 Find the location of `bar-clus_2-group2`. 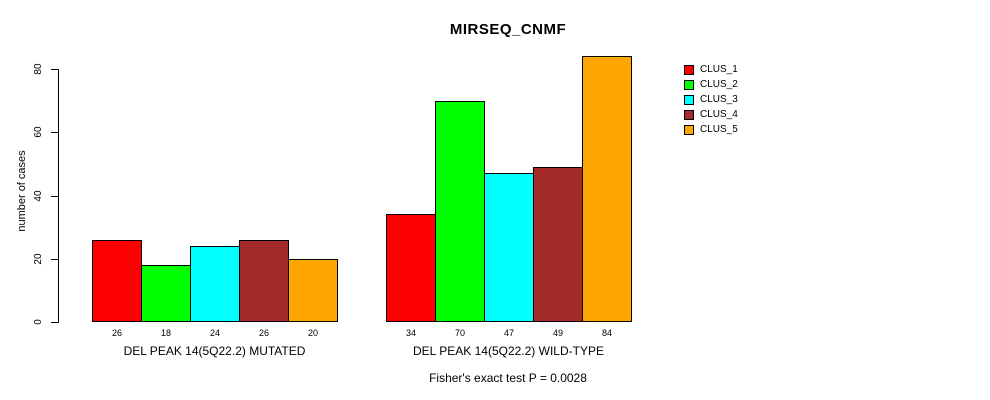

bar-clus_2-group2 is located at coordinates (460, 211).